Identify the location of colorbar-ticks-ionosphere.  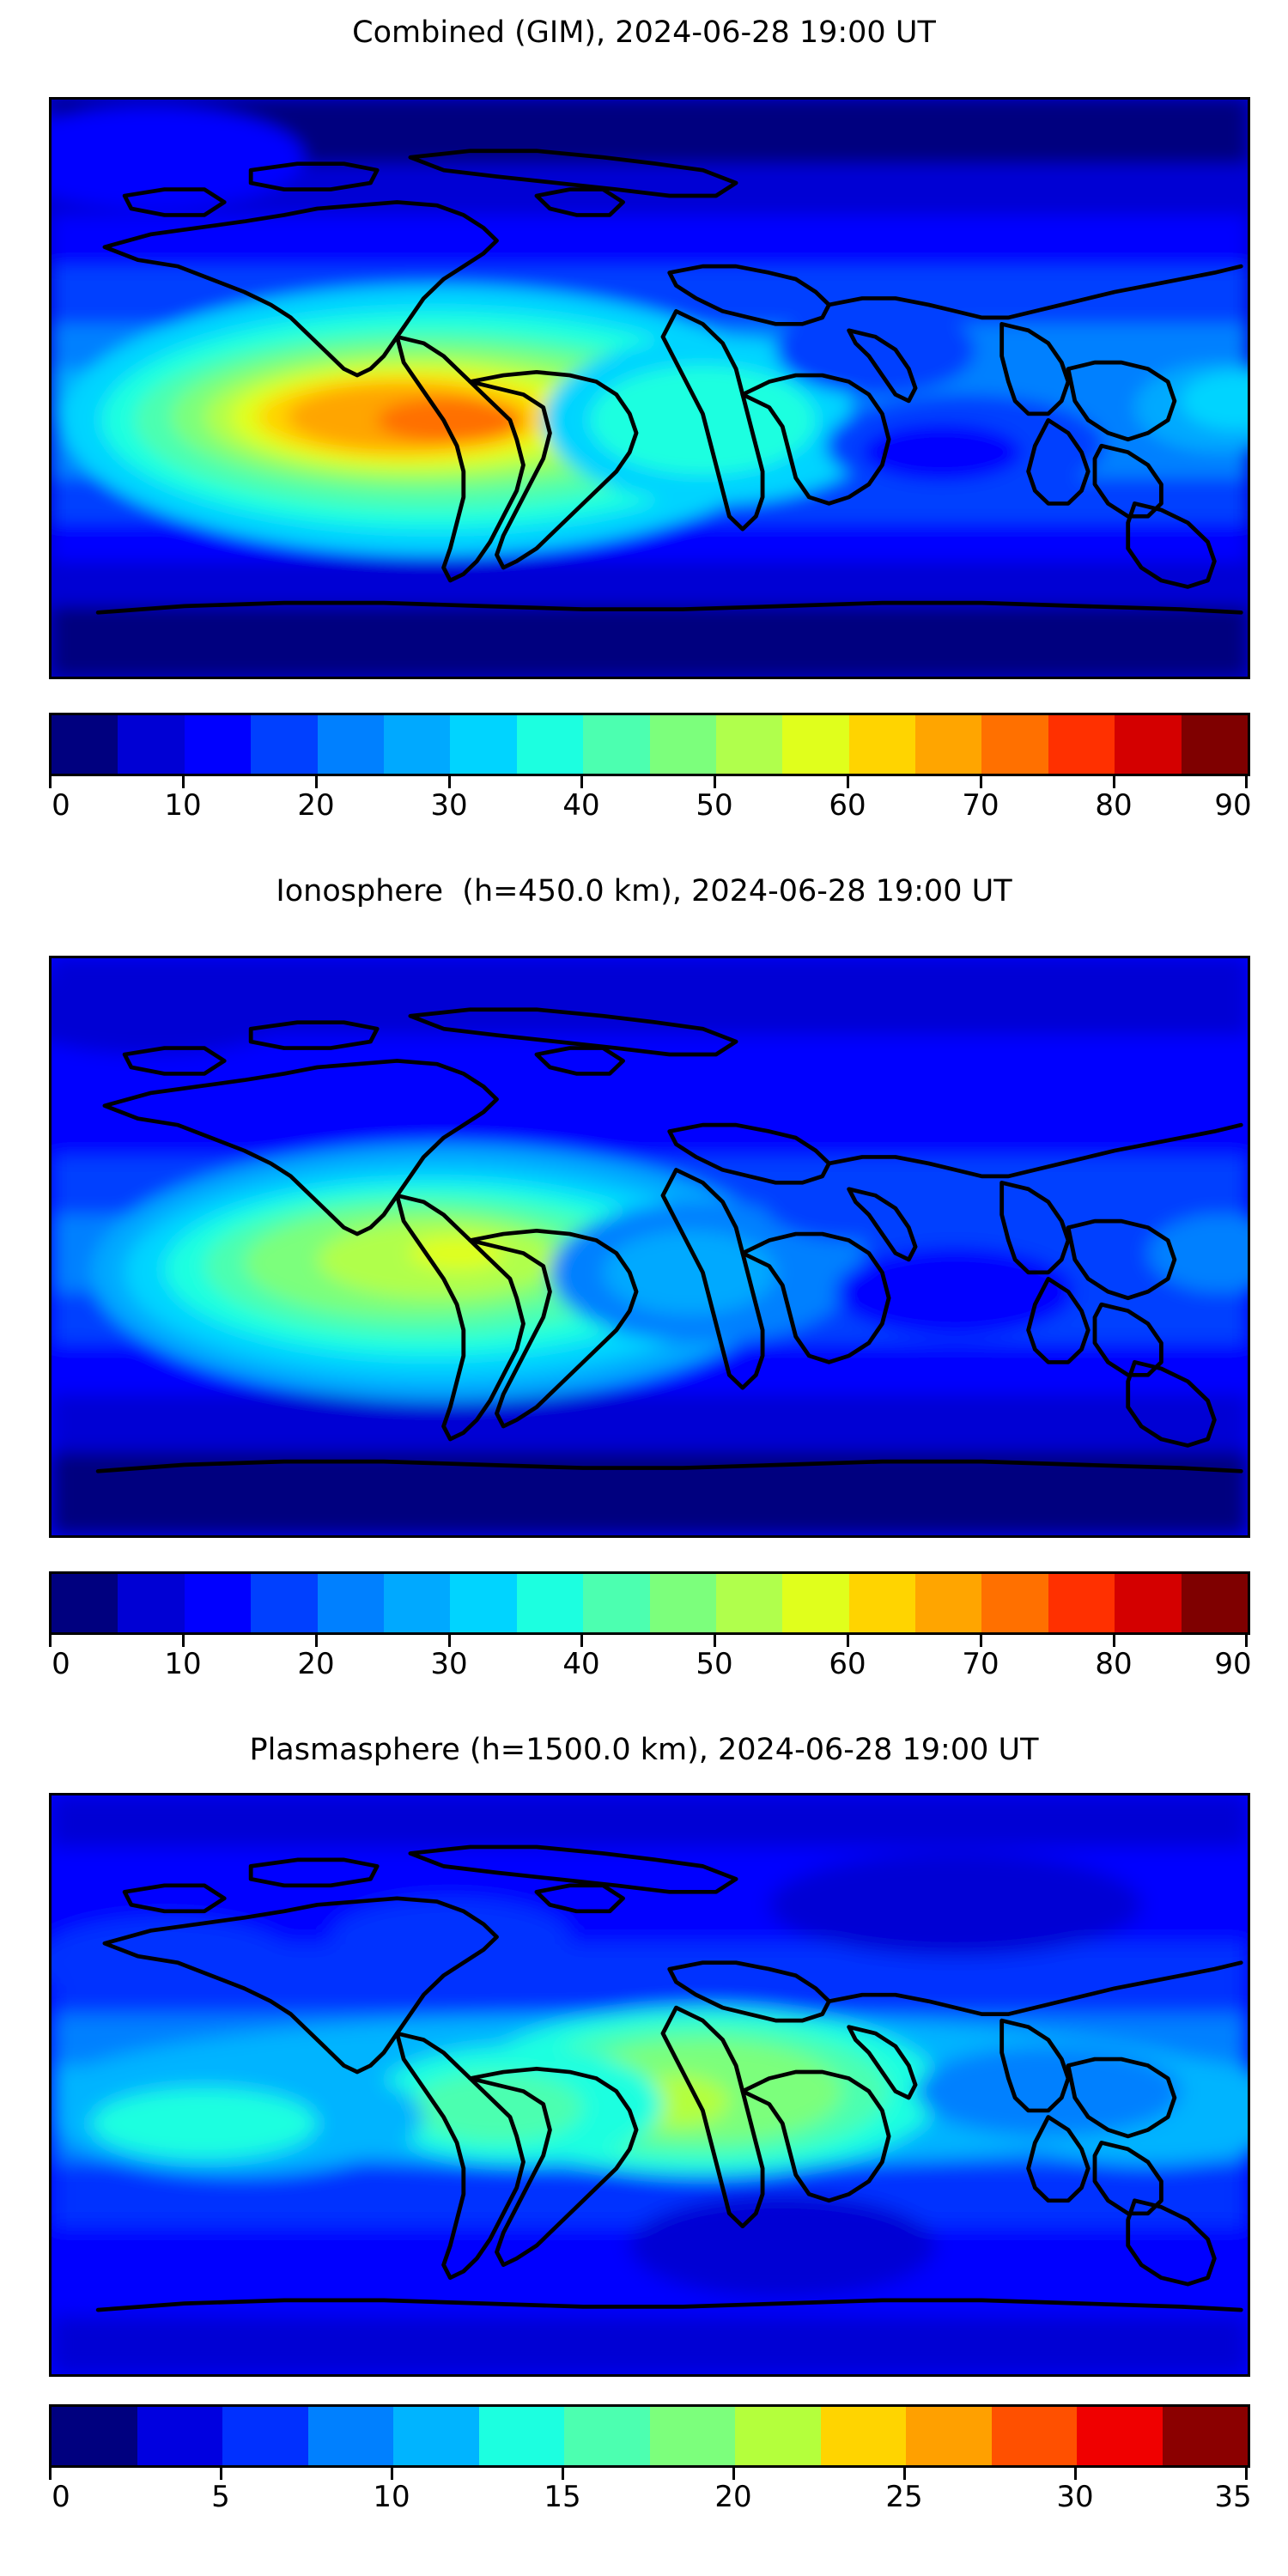
(649, 1641).